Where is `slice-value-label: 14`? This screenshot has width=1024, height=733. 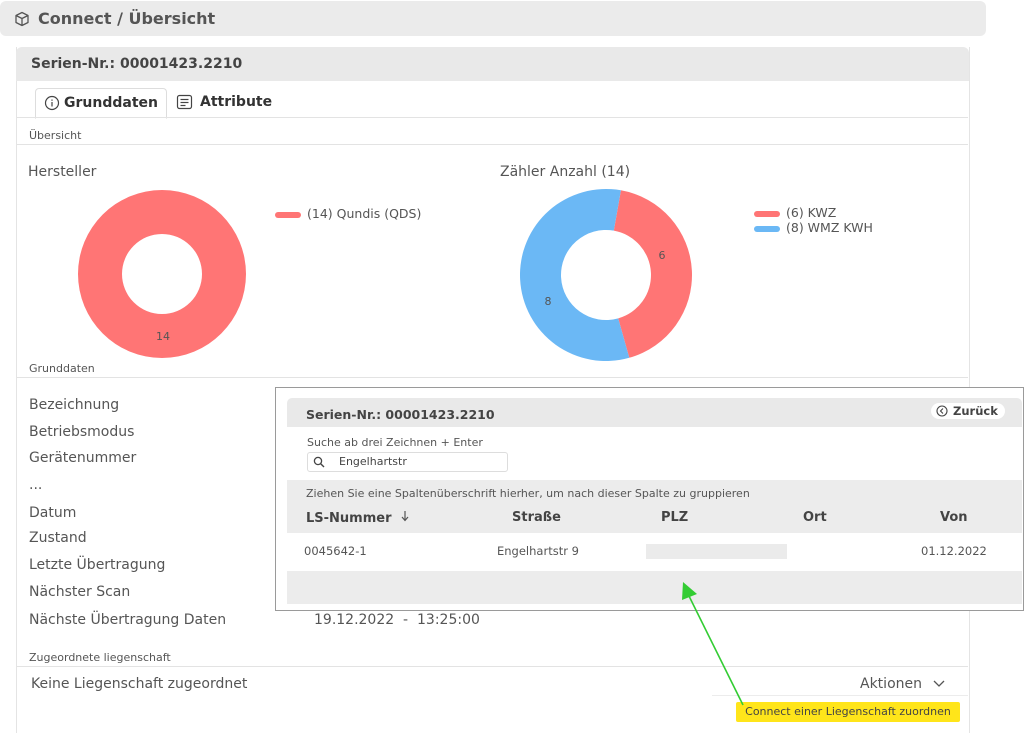 slice-value-label: 14 is located at coordinates (163, 336).